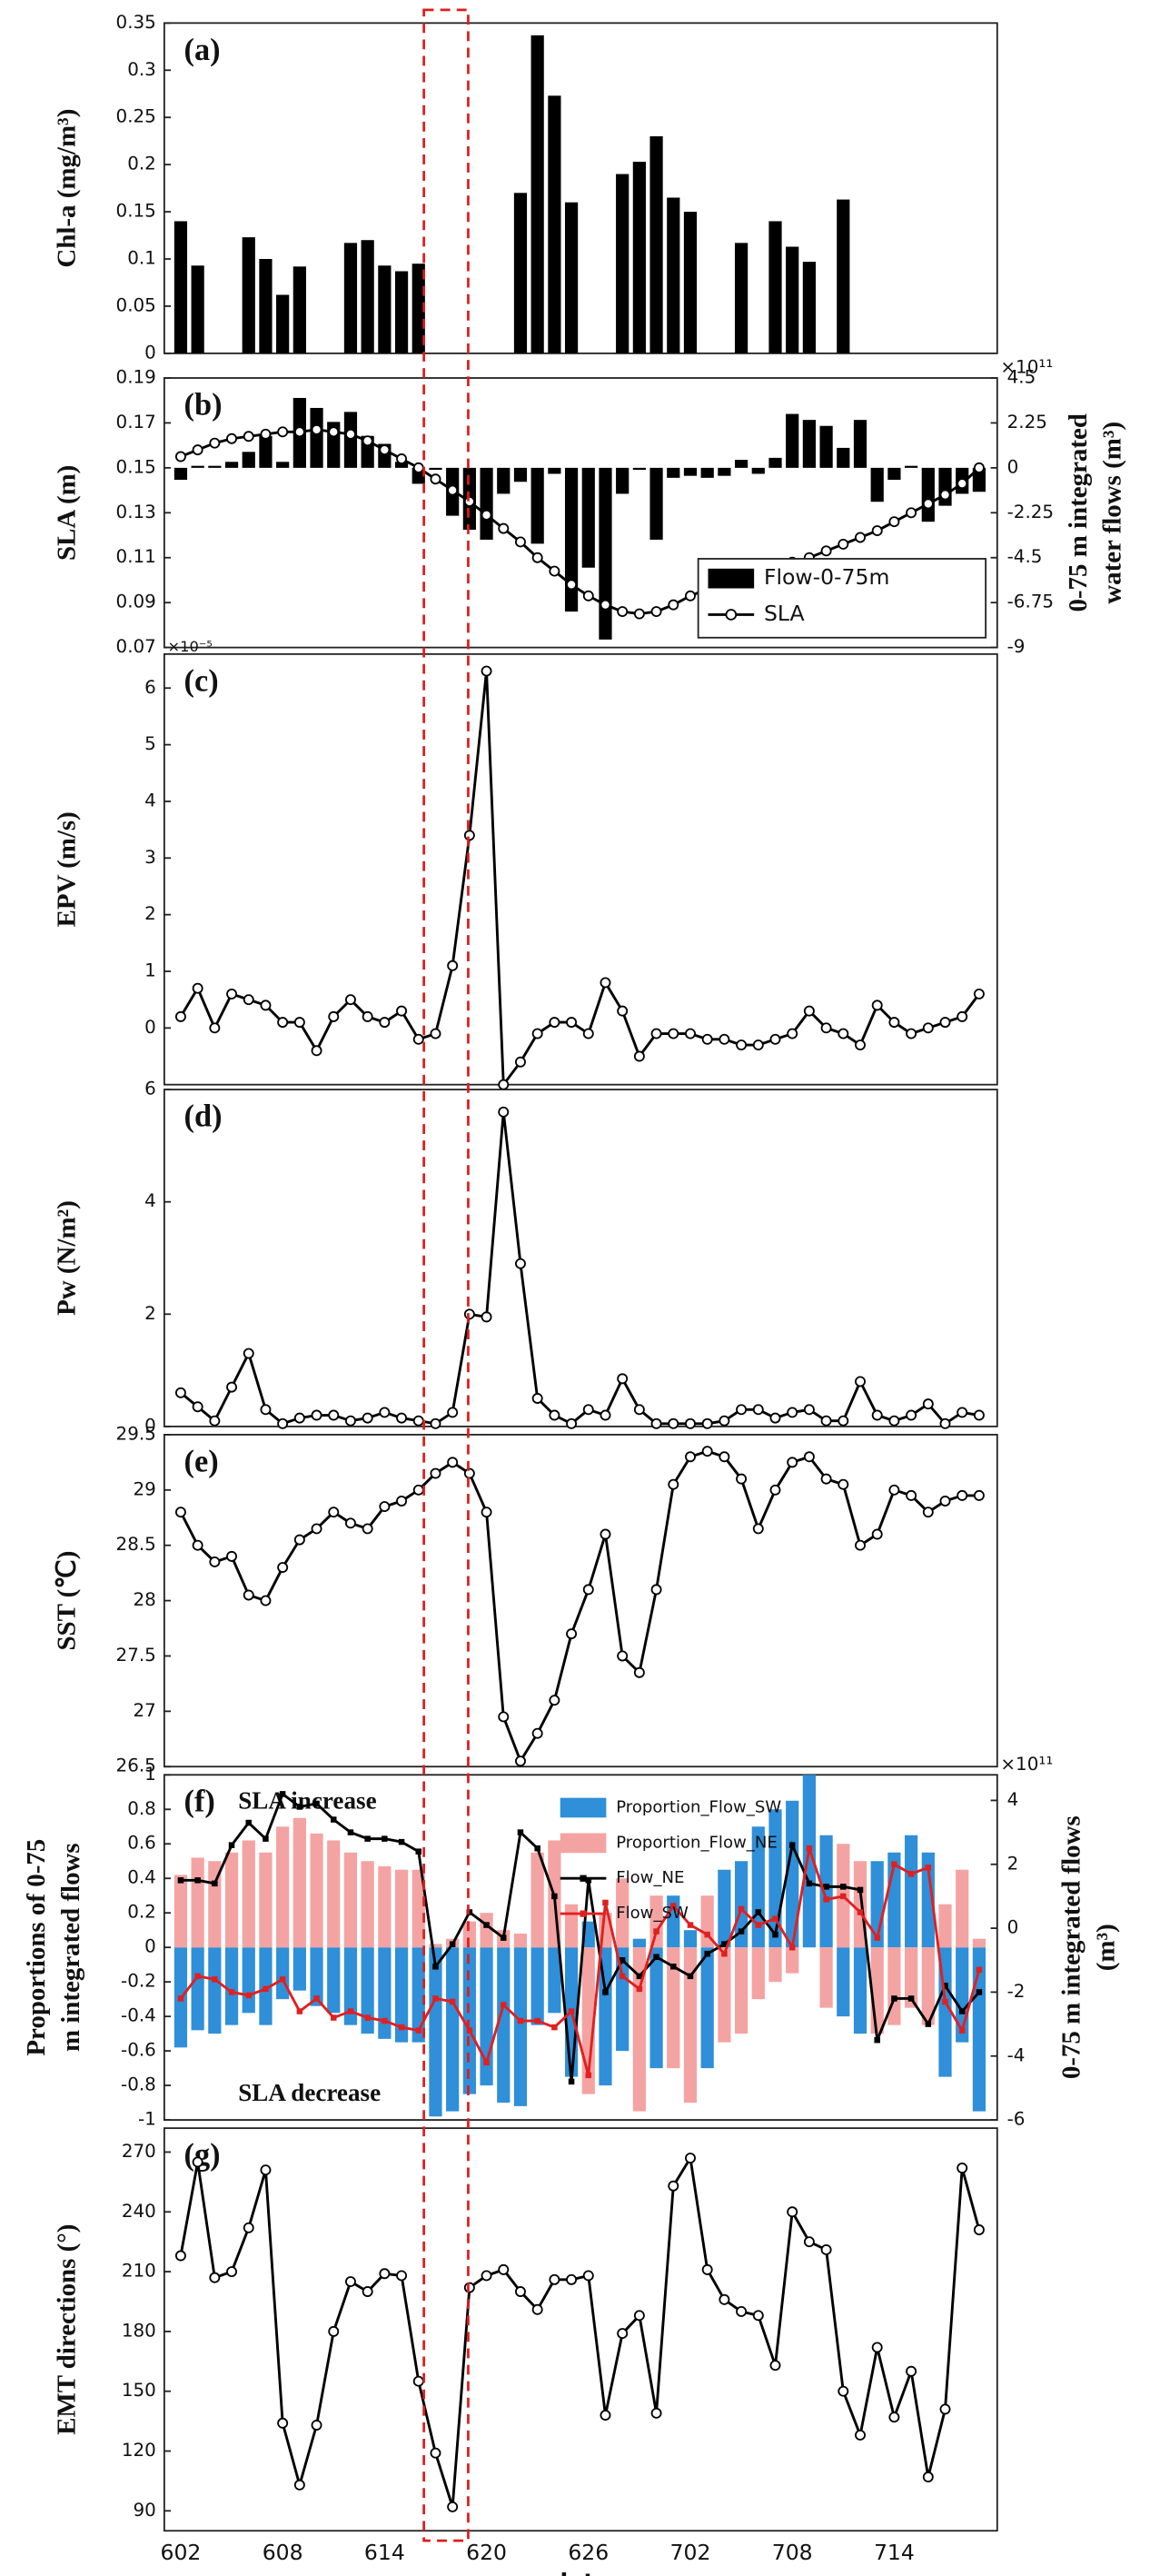 This screenshot has height=2576, width=1150. I want to click on y-tick-label: 0.8, so click(141, 1809).